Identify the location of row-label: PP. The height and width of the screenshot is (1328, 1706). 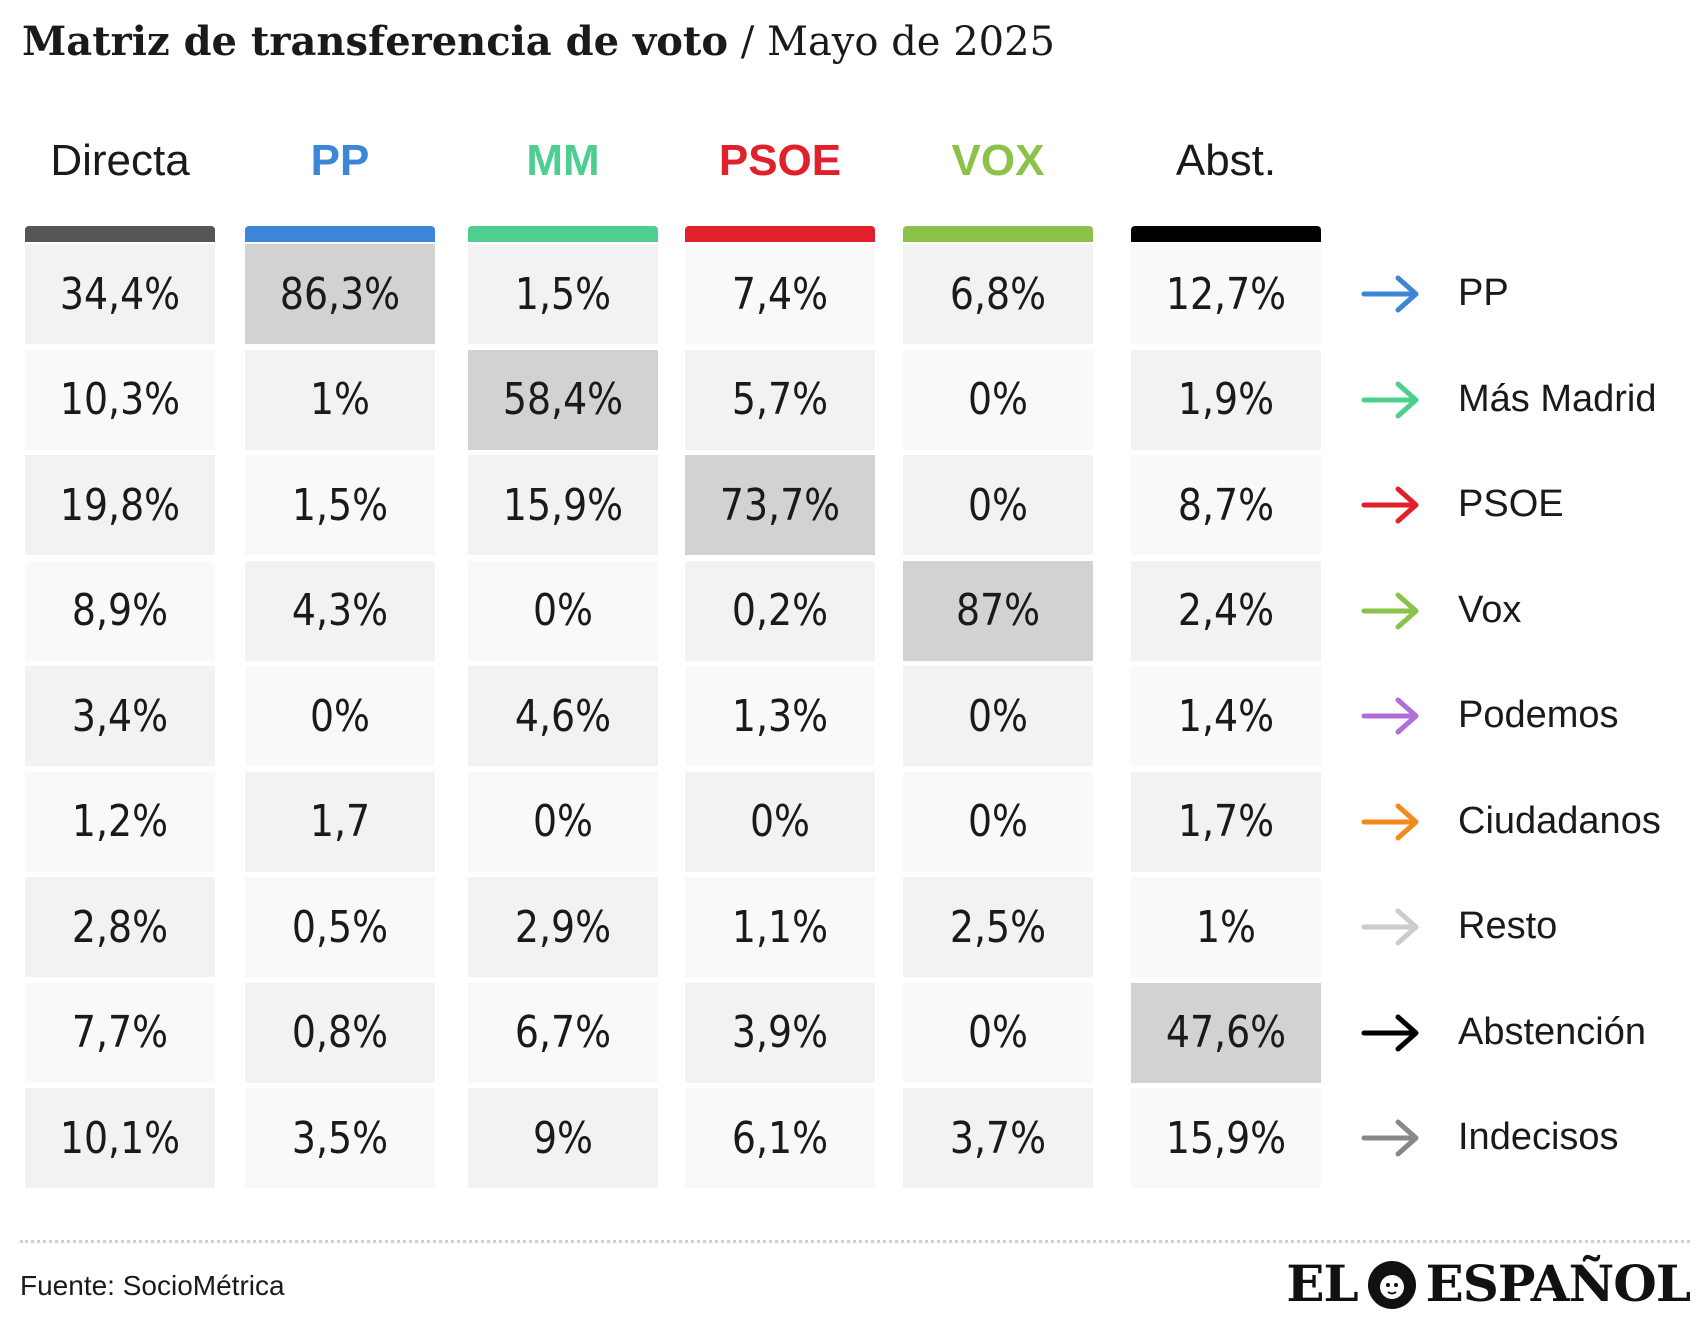
(1483, 293).